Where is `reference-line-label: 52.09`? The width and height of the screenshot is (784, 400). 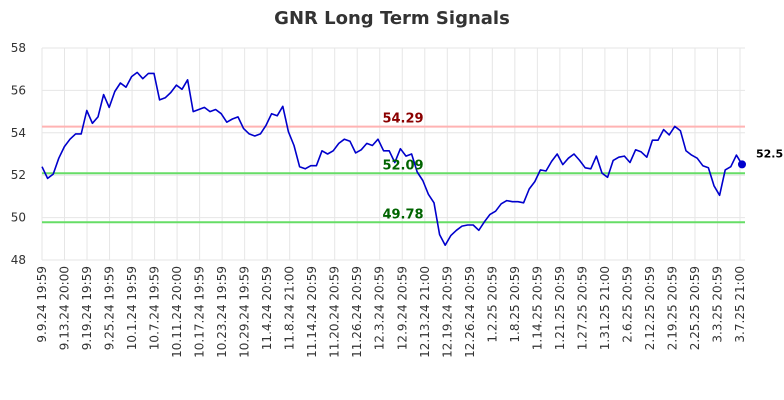
reference-line-label: 52.09 is located at coordinates (402, 165).